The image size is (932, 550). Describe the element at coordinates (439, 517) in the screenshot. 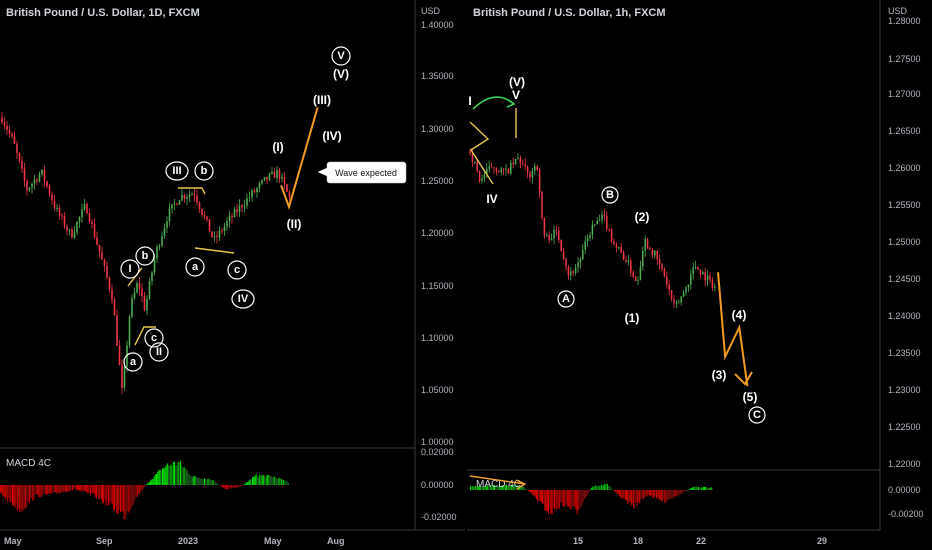

I see `macd-y-tick: -0.02000` at that location.